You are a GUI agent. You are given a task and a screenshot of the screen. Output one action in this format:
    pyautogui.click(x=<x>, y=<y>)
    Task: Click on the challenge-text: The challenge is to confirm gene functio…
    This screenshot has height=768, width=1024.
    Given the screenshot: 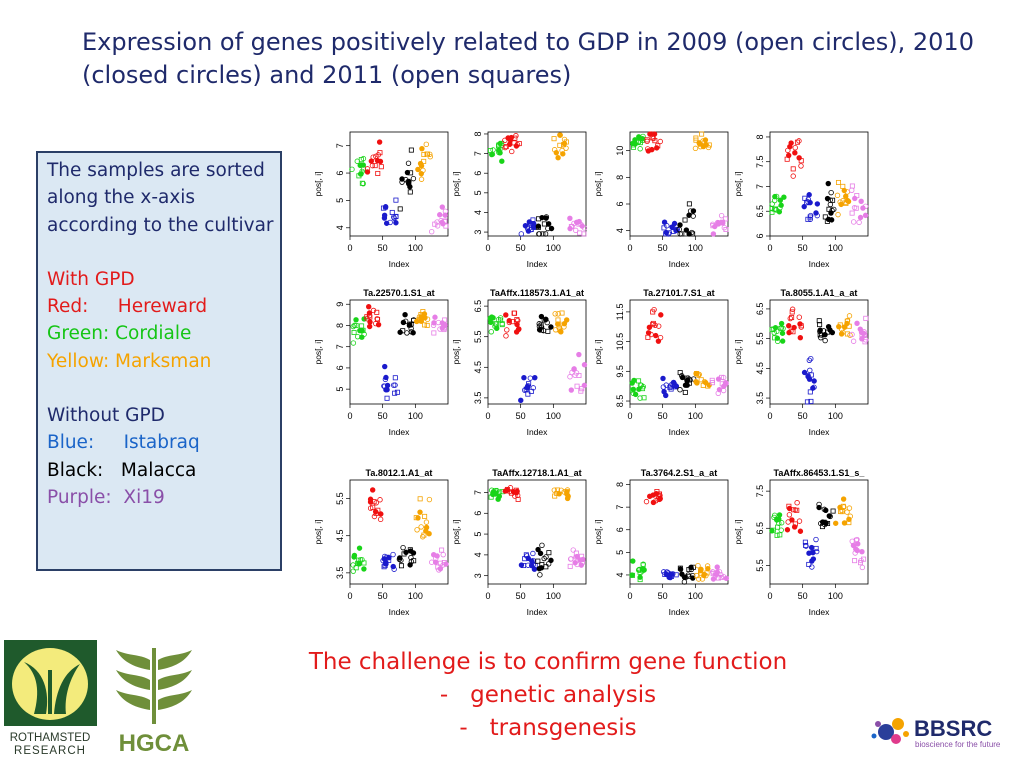 What is the action you would take?
    pyautogui.click(x=548, y=695)
    